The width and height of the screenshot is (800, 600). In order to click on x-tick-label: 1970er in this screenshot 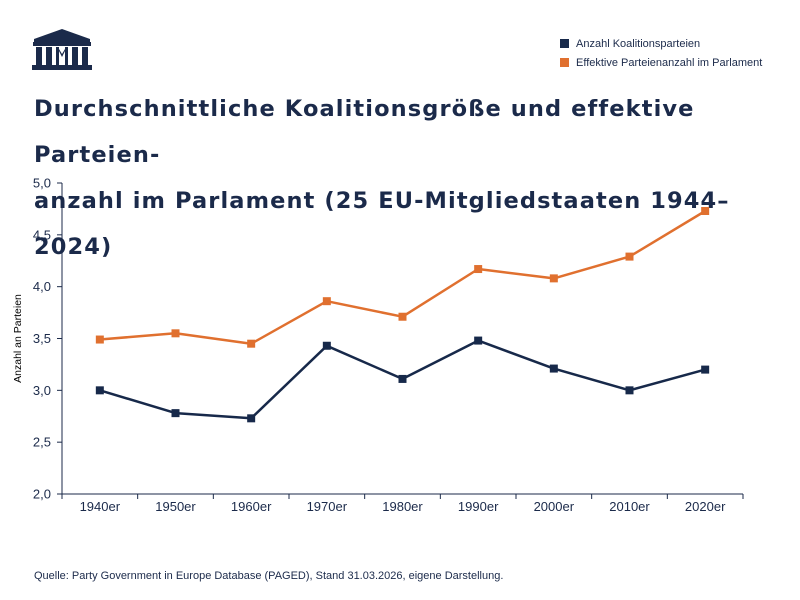, I will do `click(327, 506)`.